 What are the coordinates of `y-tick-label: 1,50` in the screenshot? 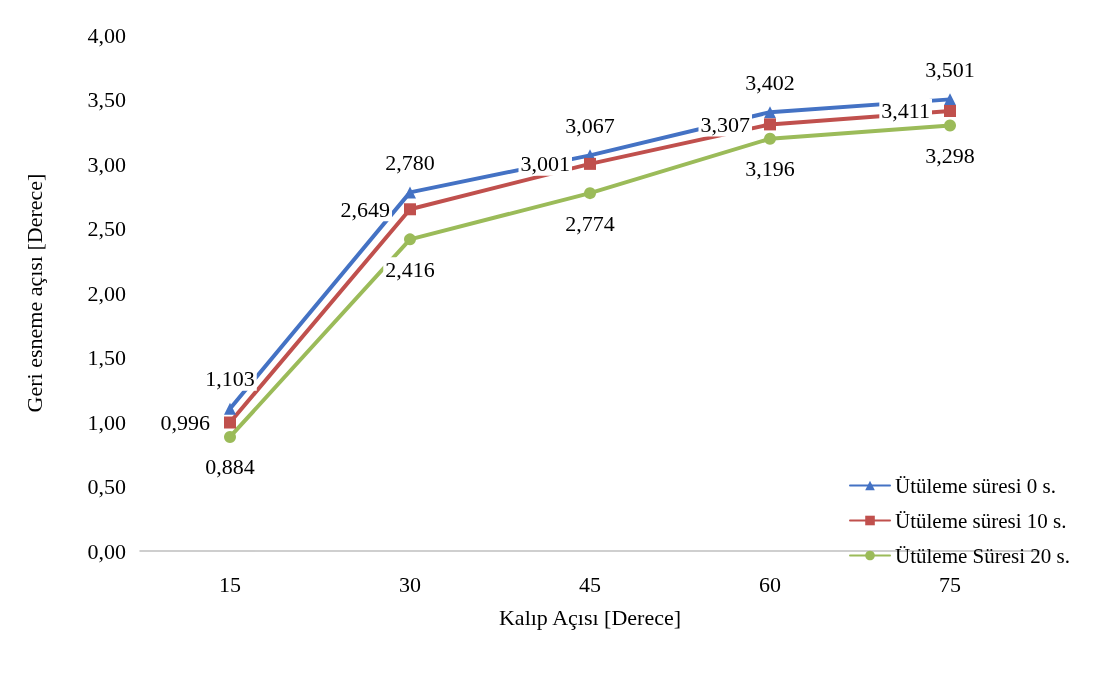 It's located at (106, 357).